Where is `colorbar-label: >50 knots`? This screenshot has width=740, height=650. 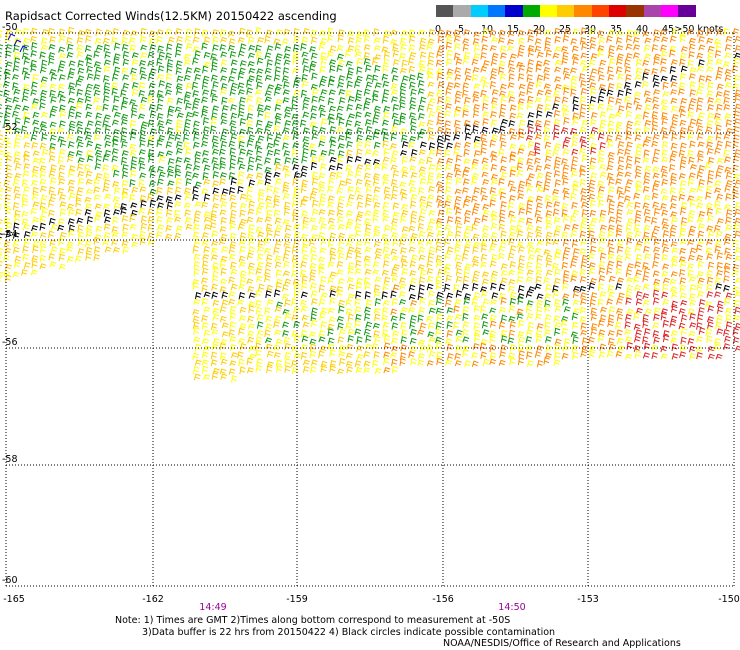
colorbar-label: >50 knots is located at coordinates (699, 29).